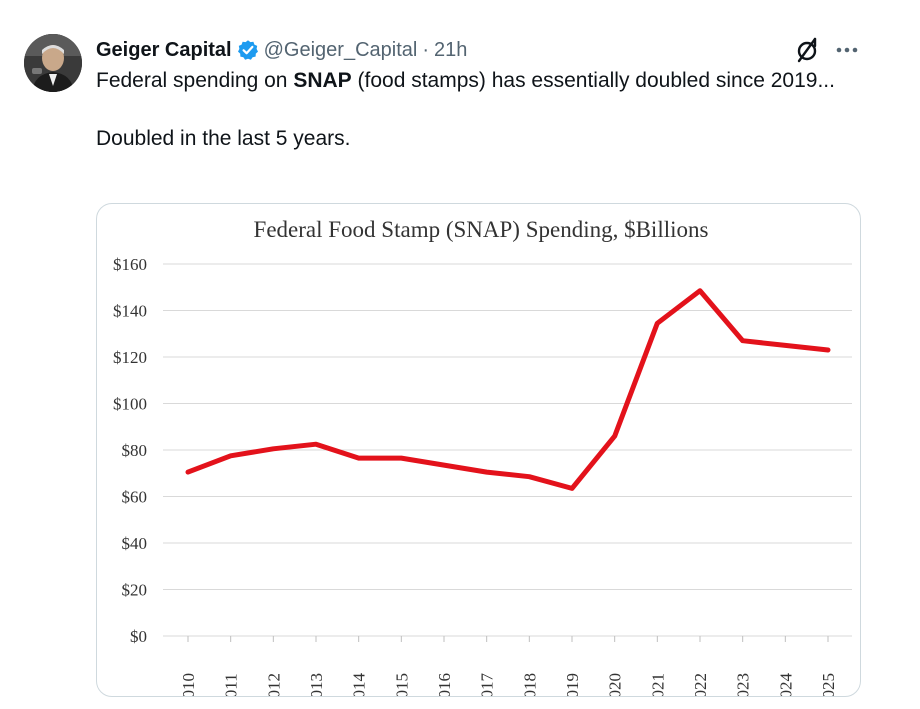 Image resolution: width=920 pixels, height=709 pixels. I want to click on chart-y-axis: $0 $20 $40 $60 $80 $100 $120 $140 $160, so click(130, 450).